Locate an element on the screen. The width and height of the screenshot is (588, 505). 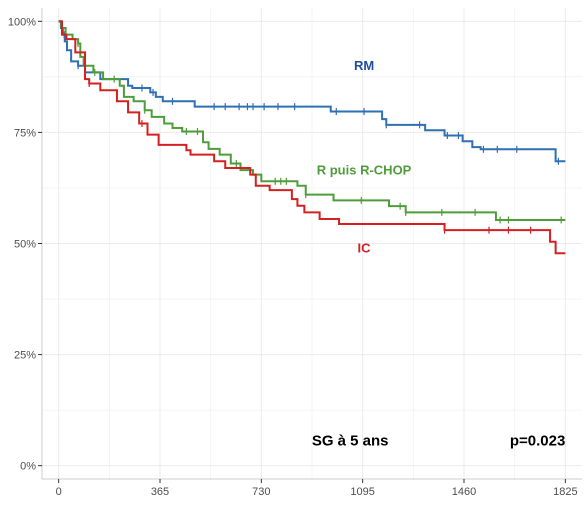
y-tick-label: 25% is located at coordinates (25, 356).